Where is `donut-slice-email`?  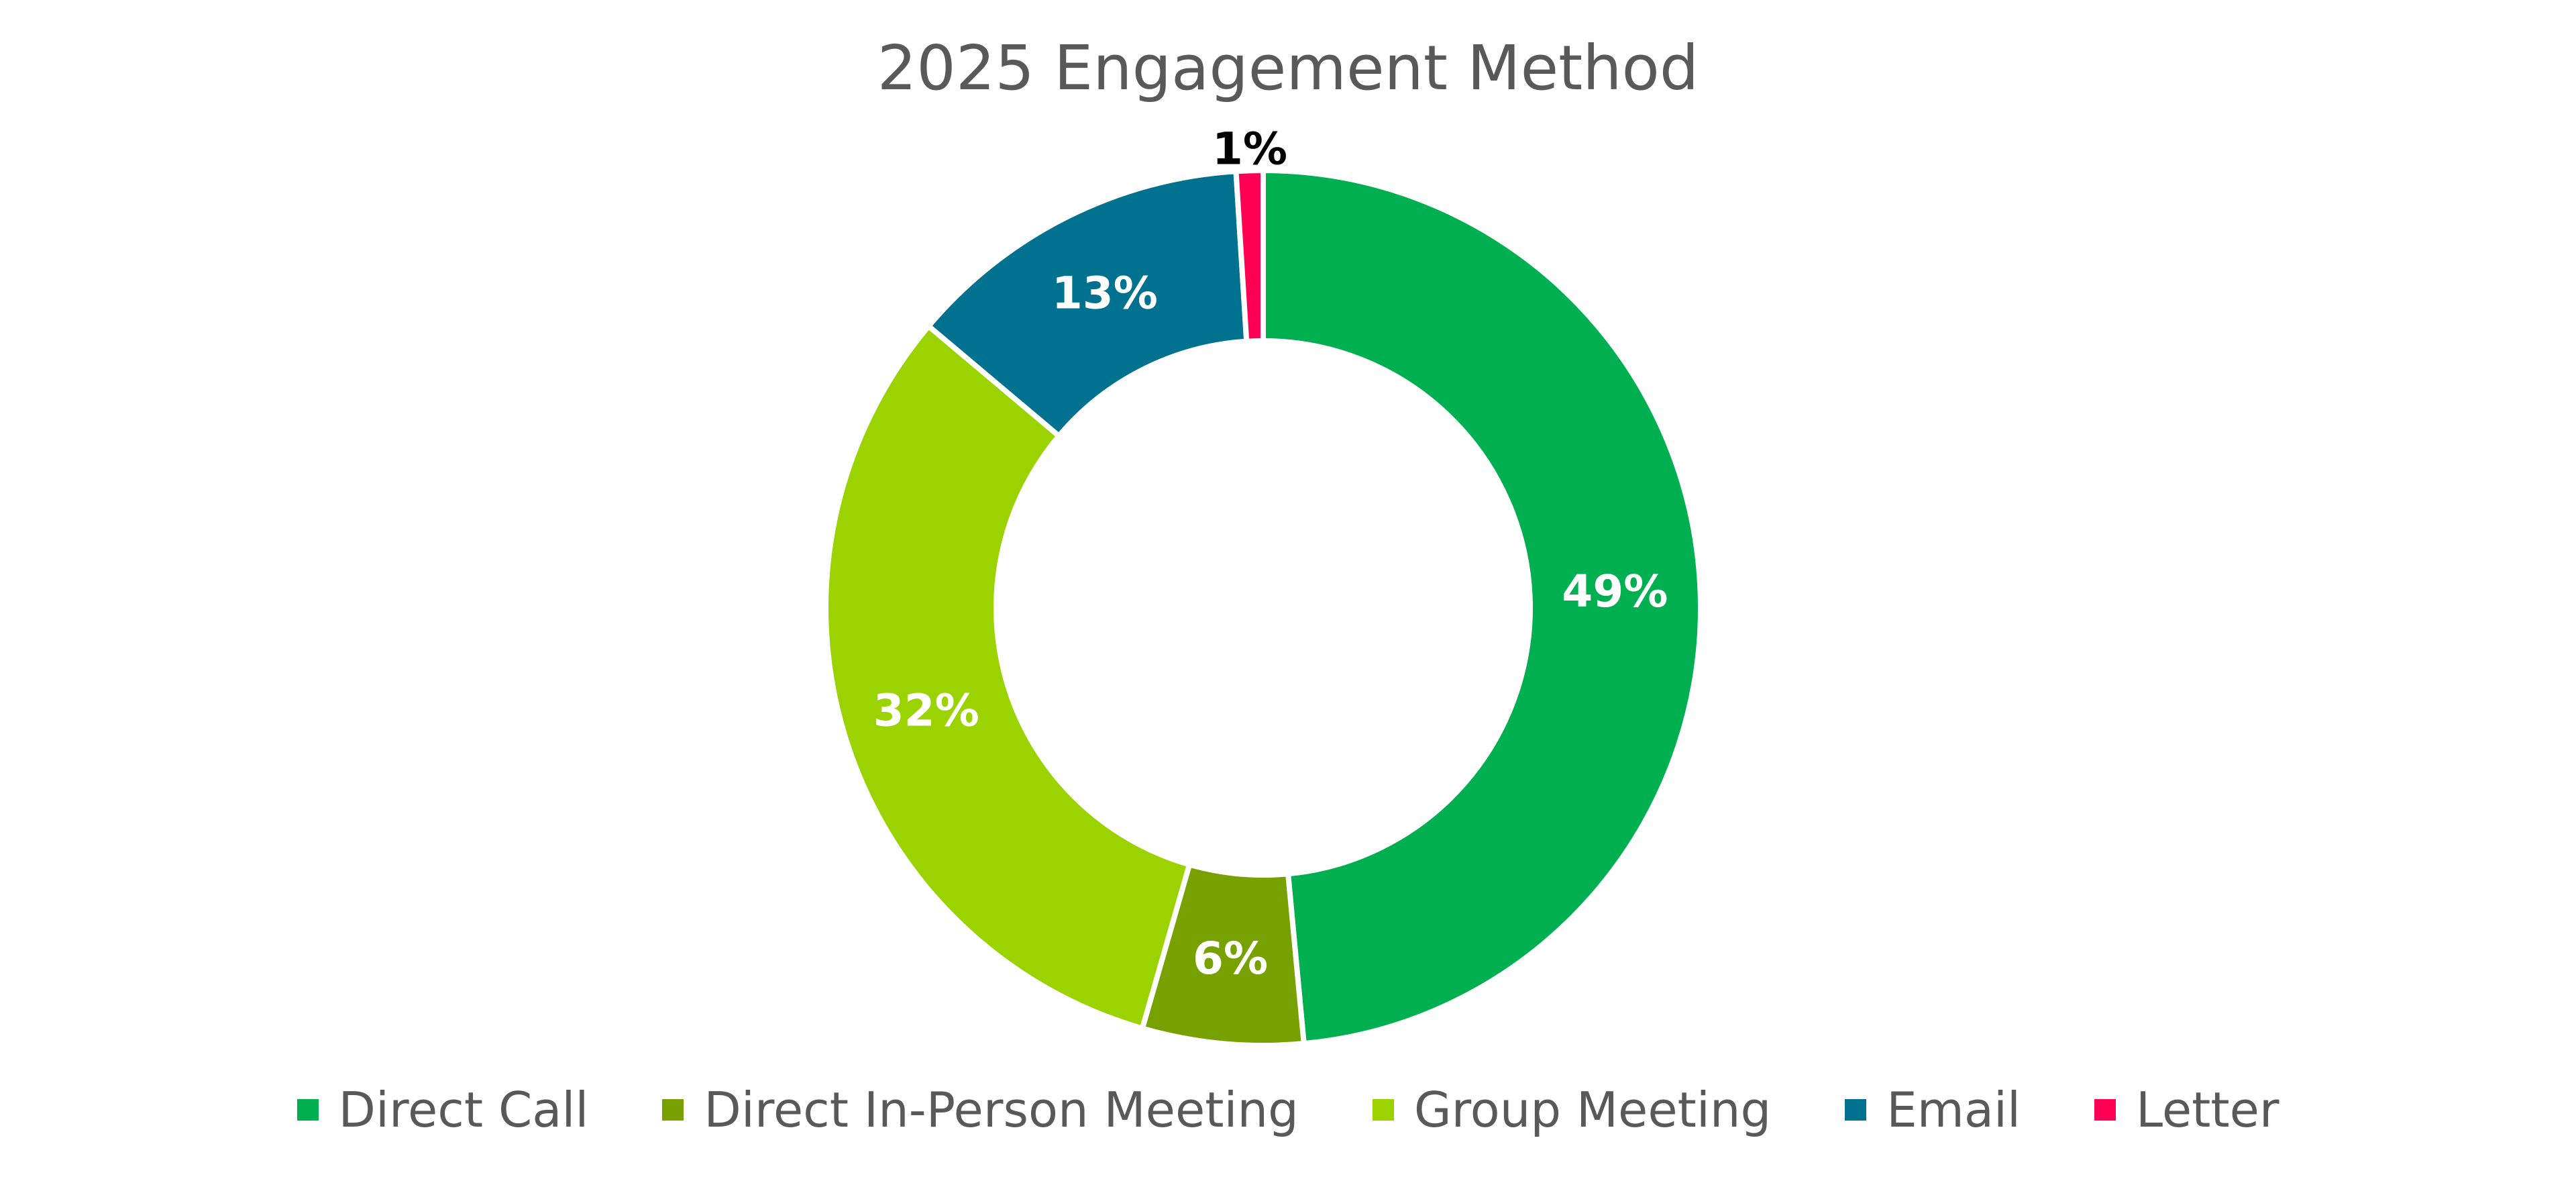 donut-slice-email is located at coordinates (1087, 304).